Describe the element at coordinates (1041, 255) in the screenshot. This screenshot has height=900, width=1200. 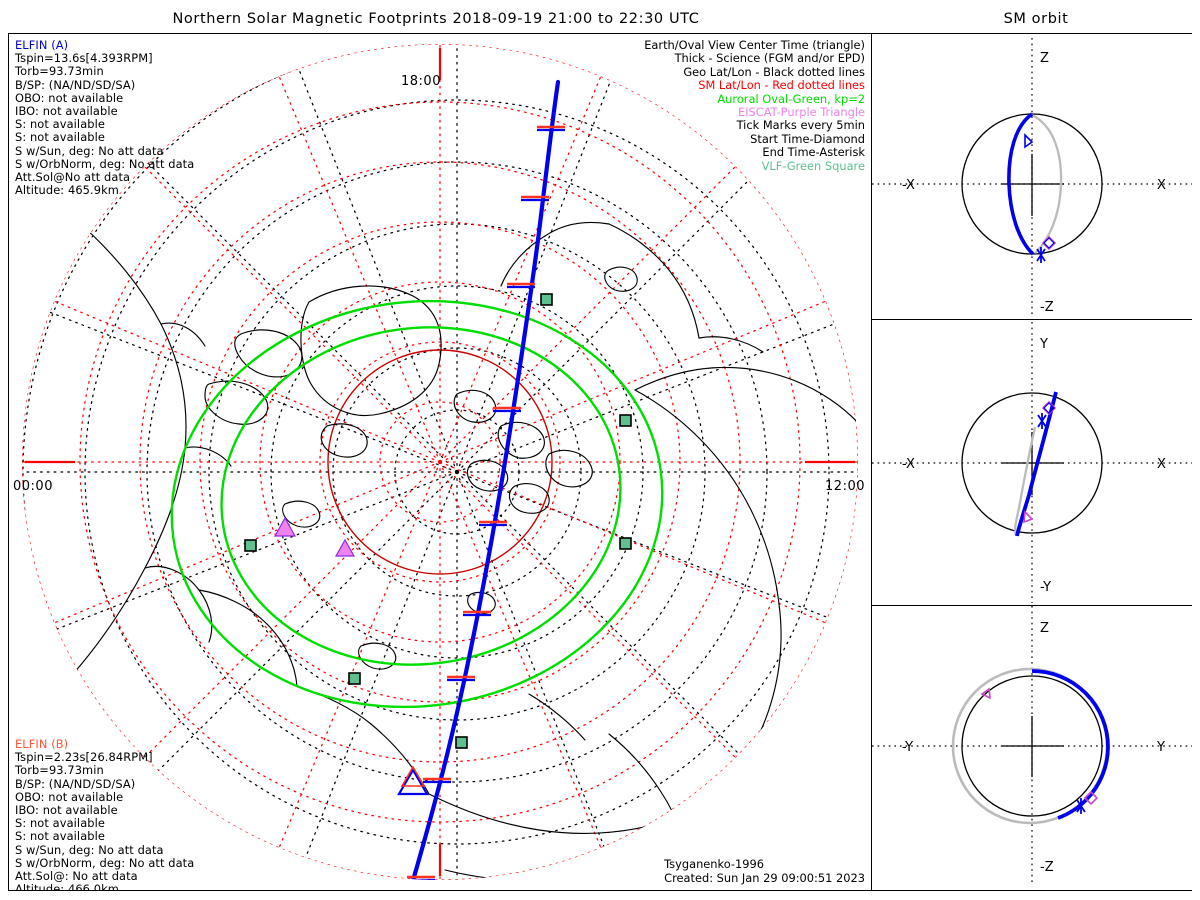
I see `orbit-end-asterisk-xz` at that location.